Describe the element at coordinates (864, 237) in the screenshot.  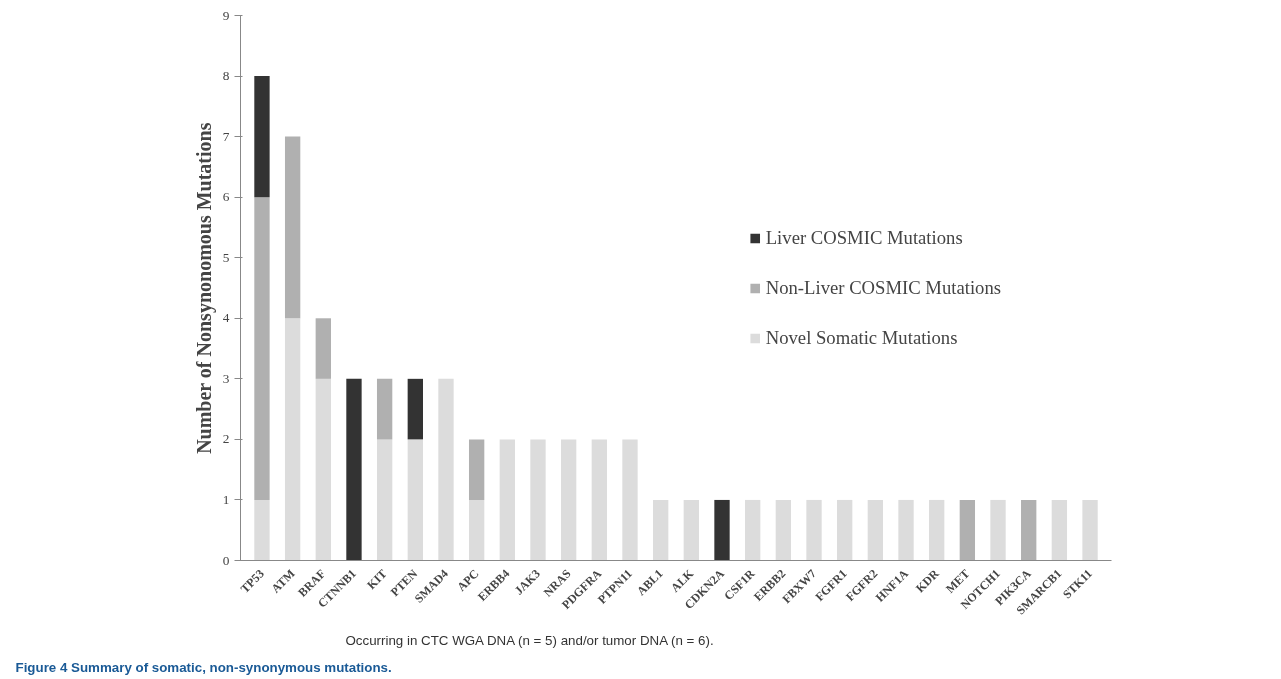
I see `legend-label: Liver COSMIC Mutations` at that location.